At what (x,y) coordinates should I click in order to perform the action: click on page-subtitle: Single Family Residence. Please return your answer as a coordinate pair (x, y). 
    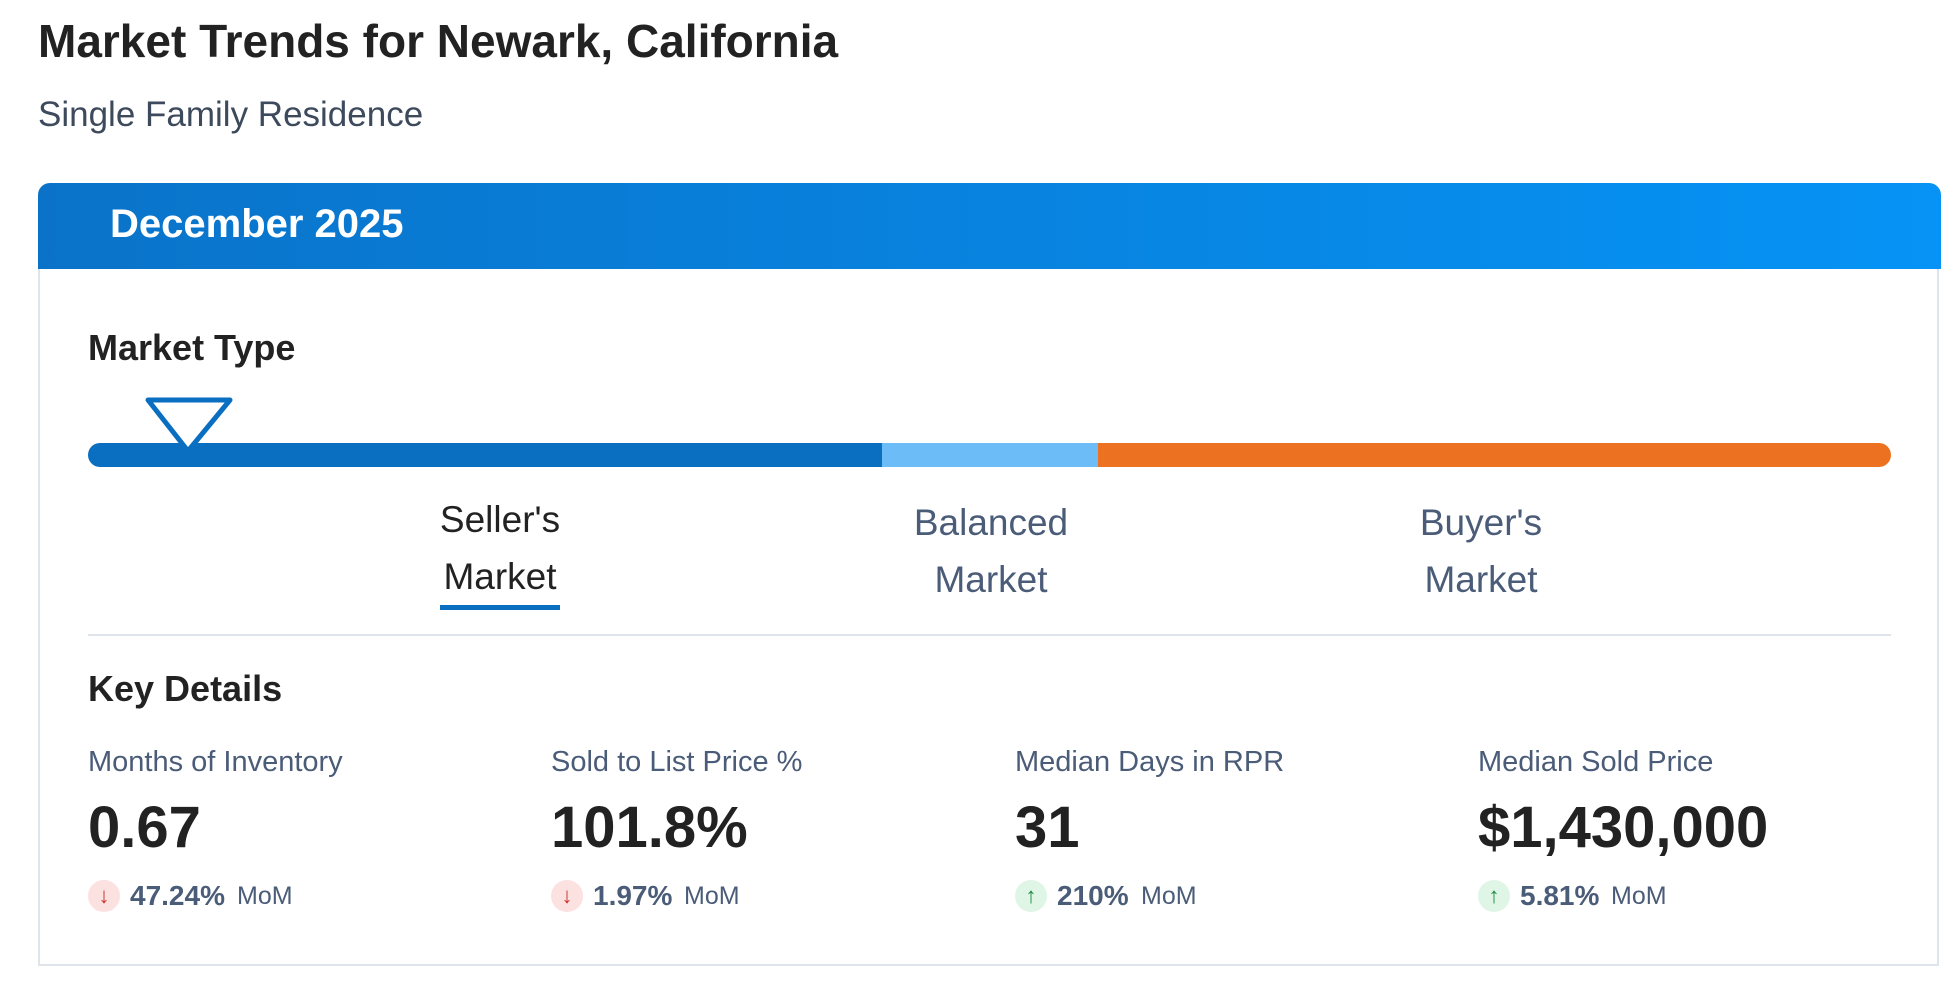
    Looking at the image, I should click on (231, 114).